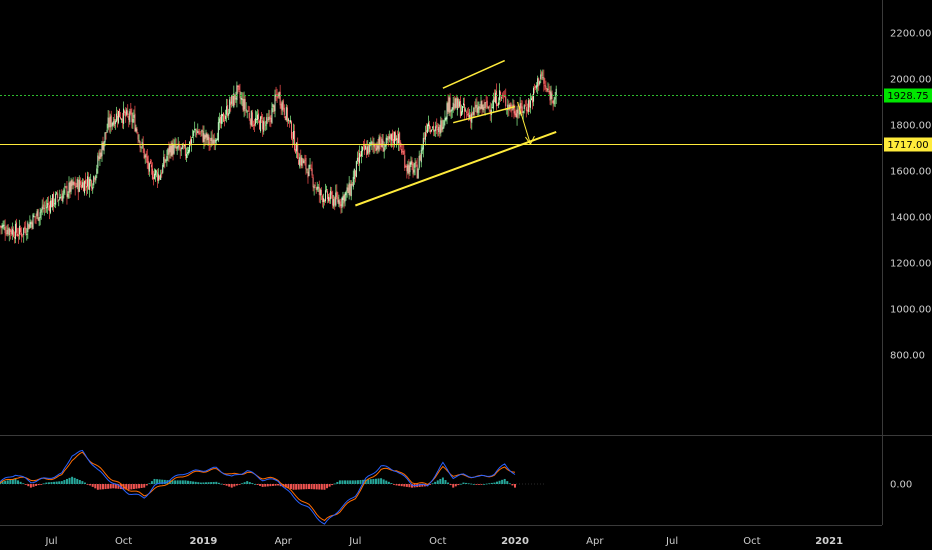 This screenshot has height=550, width=932. I want to click on horizontal-levels, so click(441, 120).